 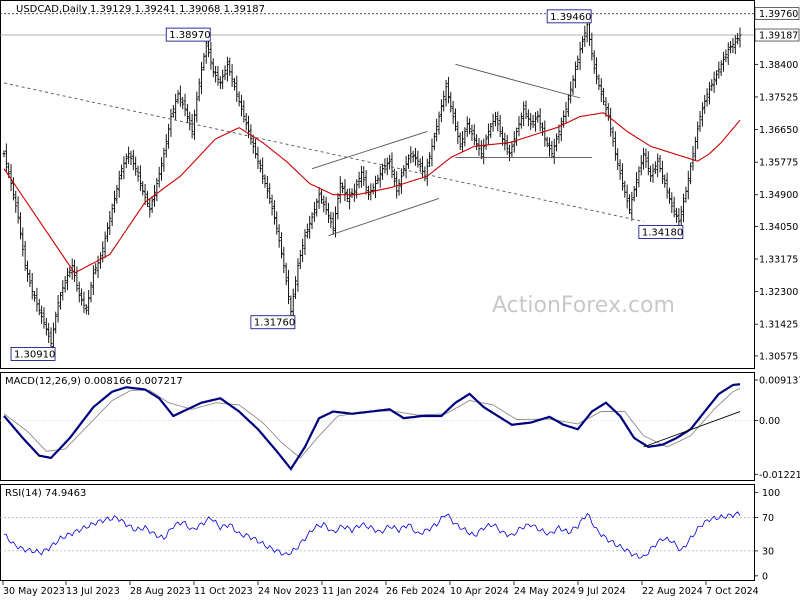 What do you see at coordinates (778, 260) in the screenshot?
I see `price-tick-label: 1.33175` at bounding box center [778, 260].